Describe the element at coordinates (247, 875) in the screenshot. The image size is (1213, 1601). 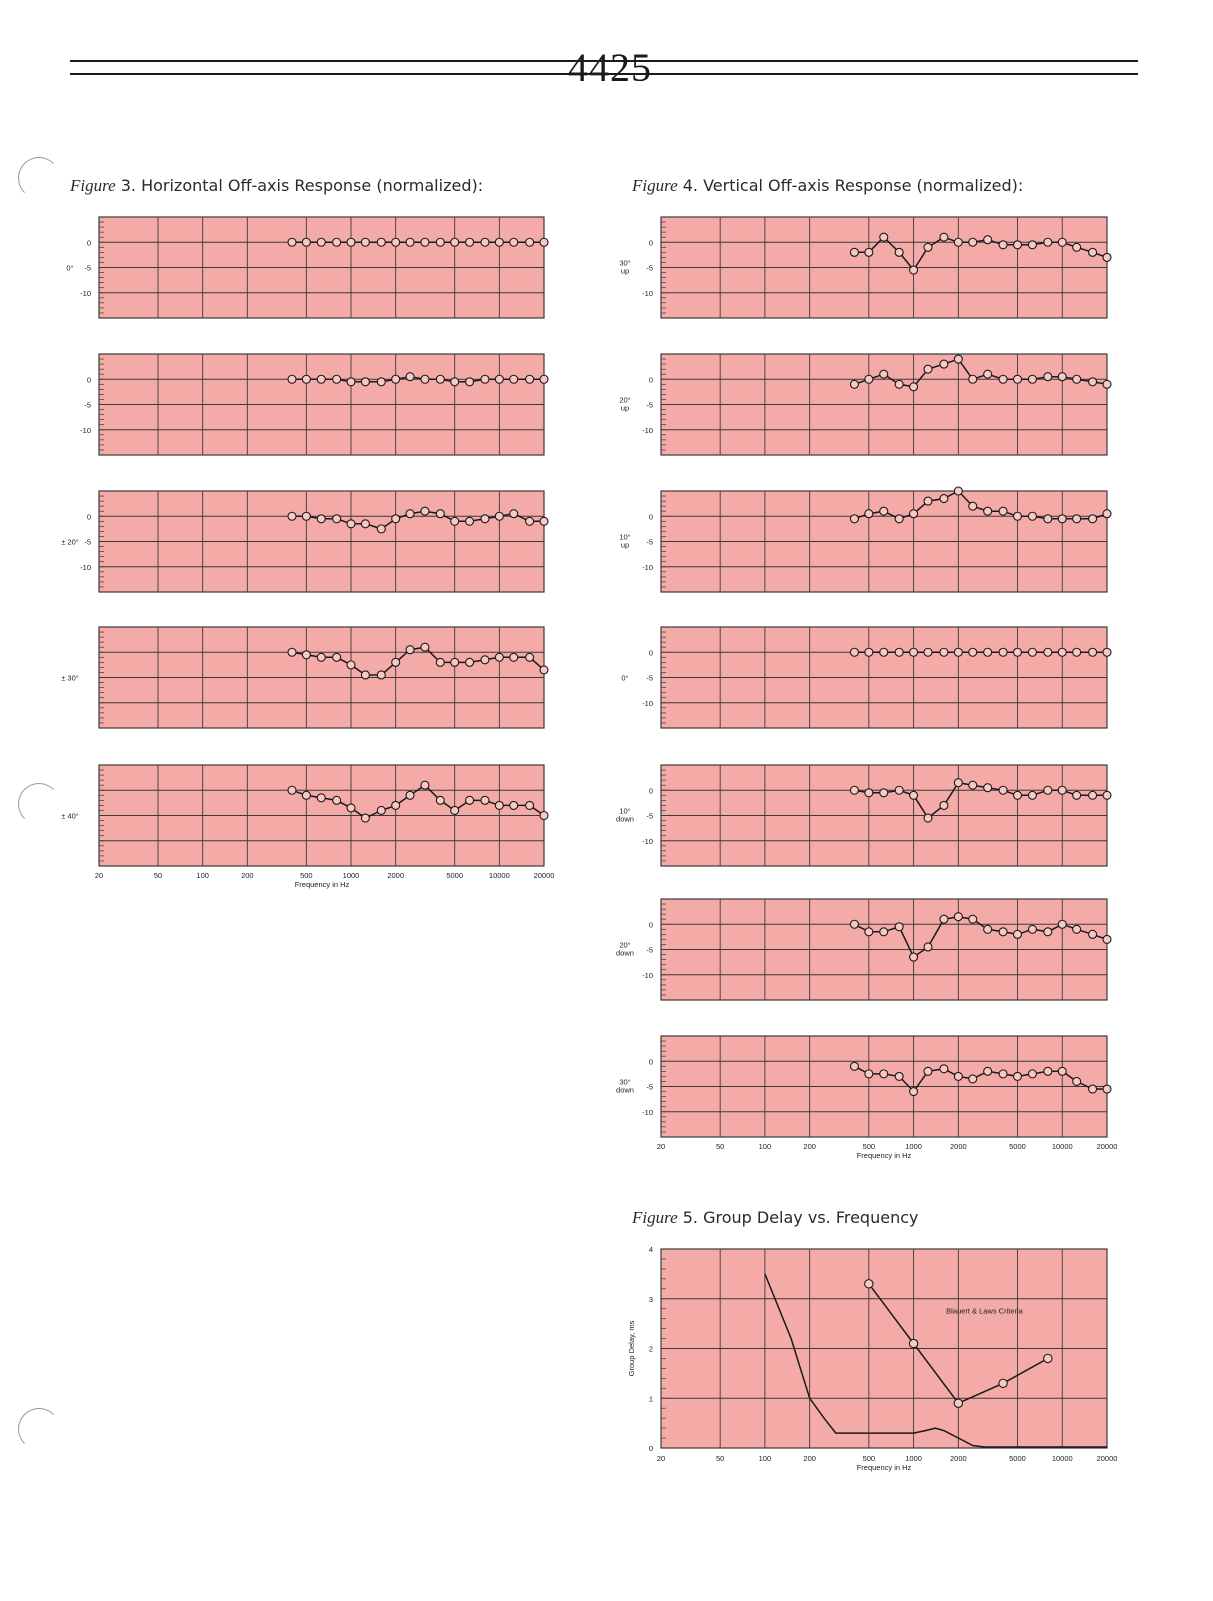
I see `x-tick-label: 200` at that location.